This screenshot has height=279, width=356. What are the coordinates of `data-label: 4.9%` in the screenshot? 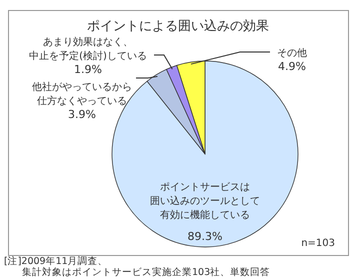 It's located at (292, 66).